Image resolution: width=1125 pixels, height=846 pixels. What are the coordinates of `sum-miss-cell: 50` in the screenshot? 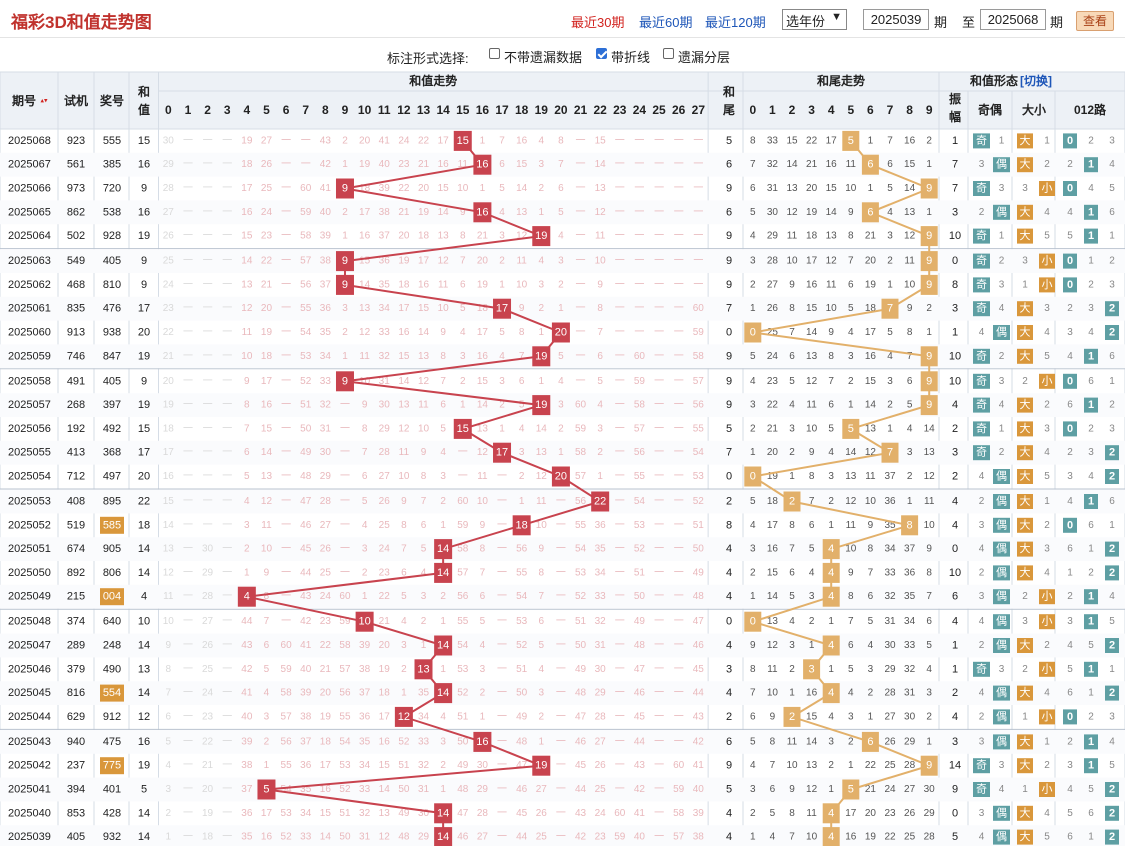 It's located at (522, 693).